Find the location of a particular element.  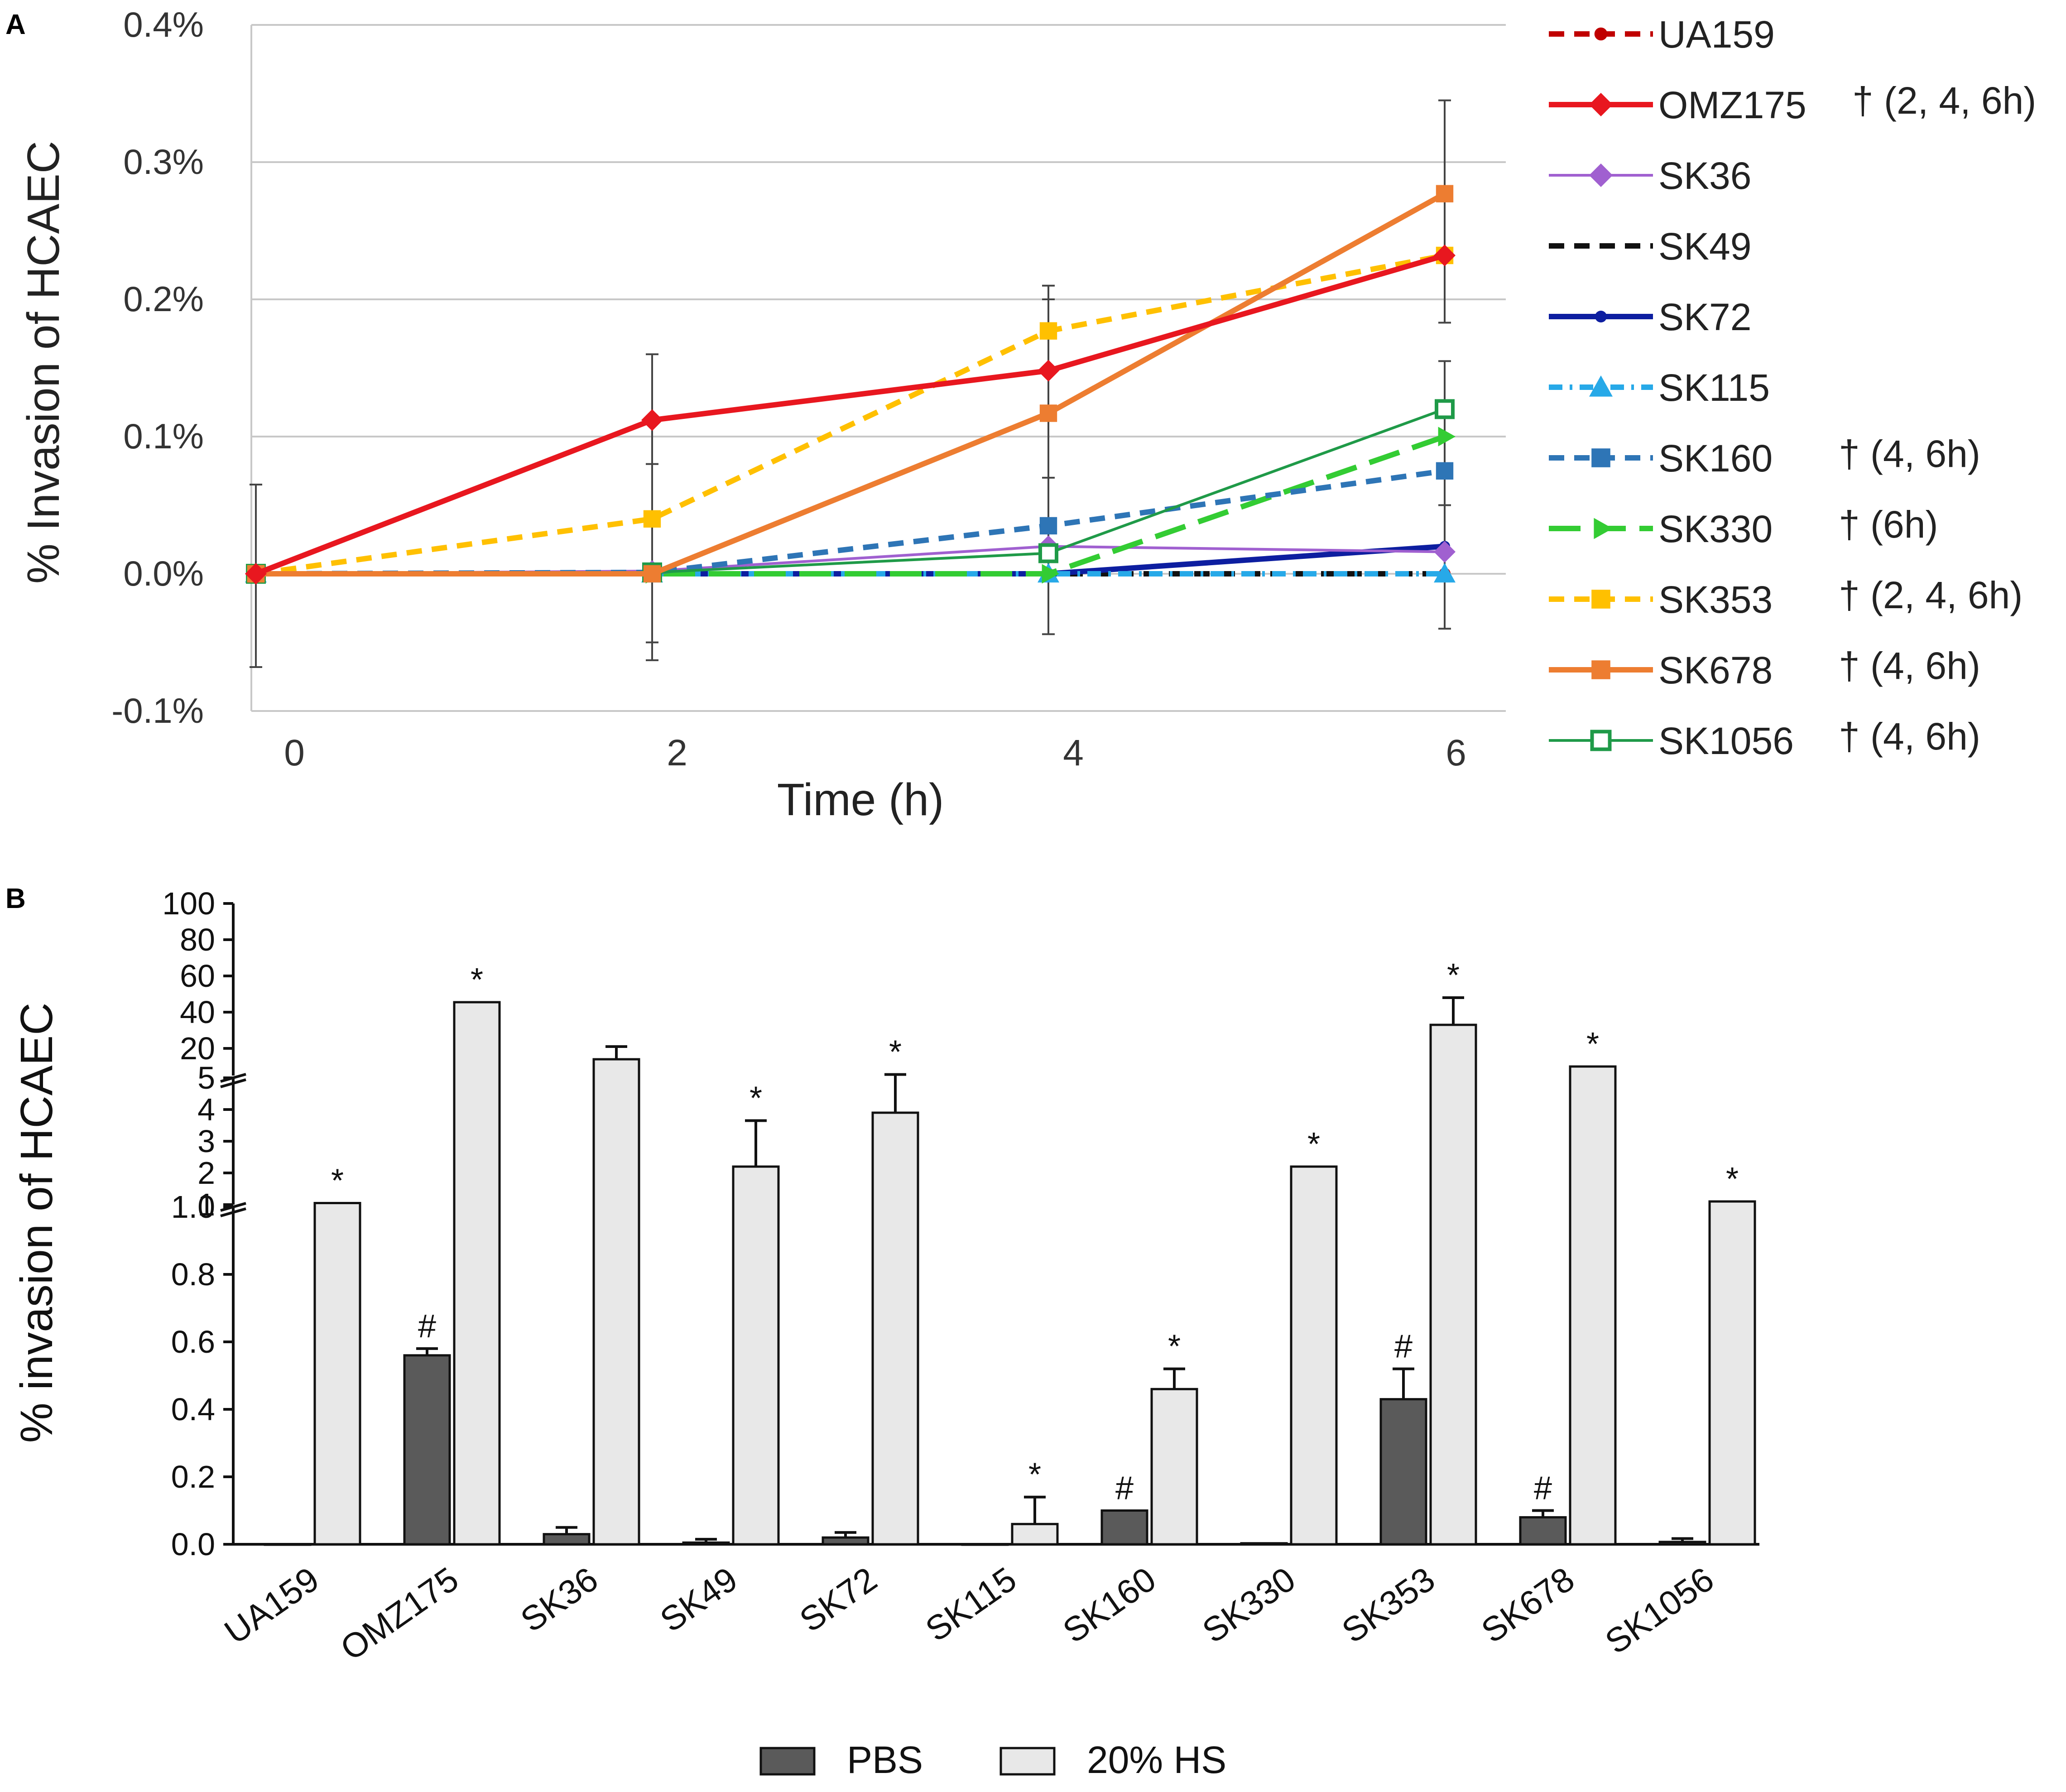

bar-pbs-sk115 is located at coordinates (985, 1544).